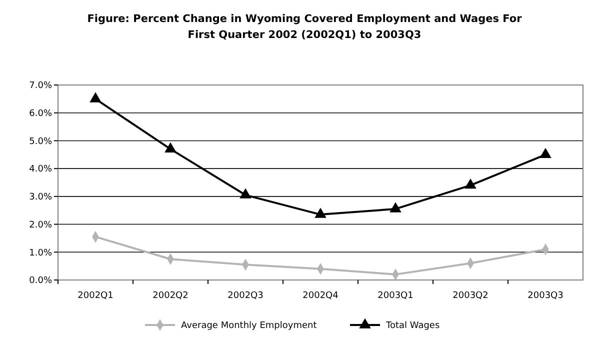  What do you see at coordinates (320, 296) in the screenshot?
I see `x-tick-label: 2002Q4` at bounding box center [320, 296].